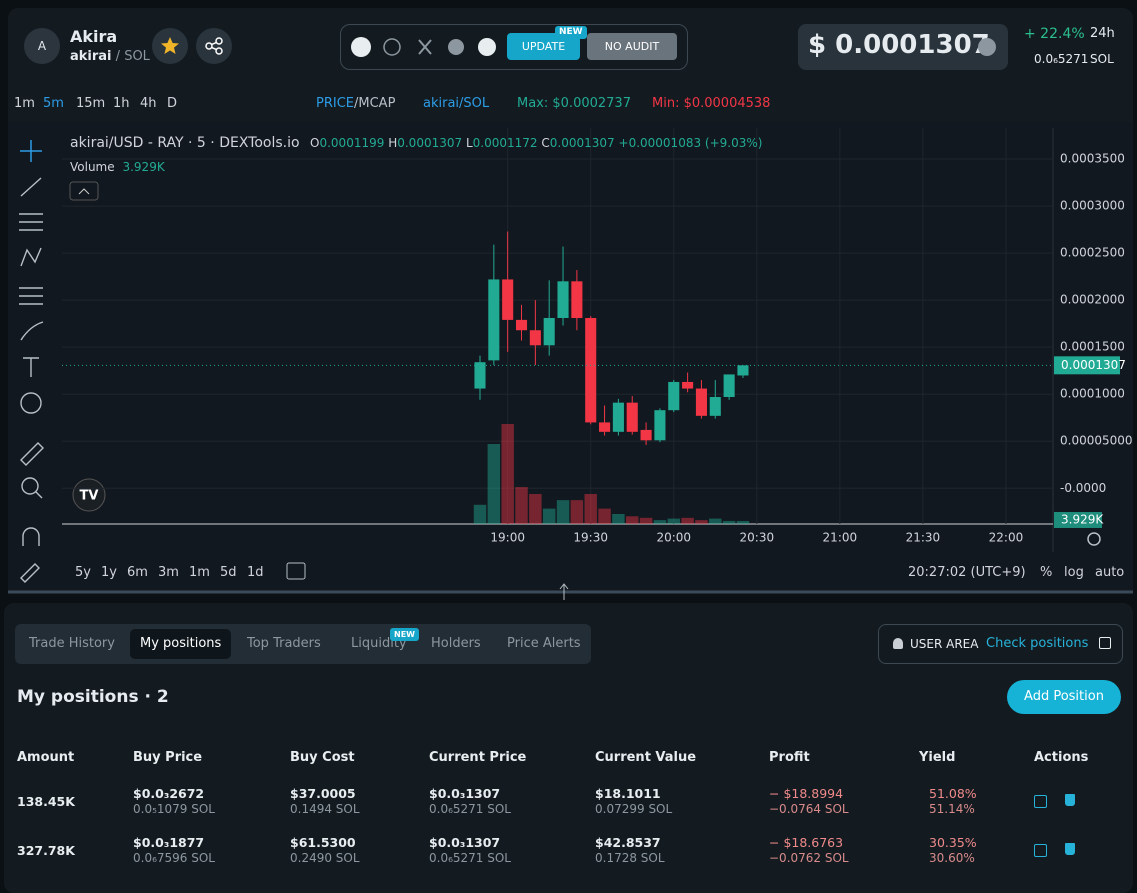  Describe the element at coordinates (690, 143) in the screenshot. I see `change: +0.00001083 (+9.03%)` at that location.